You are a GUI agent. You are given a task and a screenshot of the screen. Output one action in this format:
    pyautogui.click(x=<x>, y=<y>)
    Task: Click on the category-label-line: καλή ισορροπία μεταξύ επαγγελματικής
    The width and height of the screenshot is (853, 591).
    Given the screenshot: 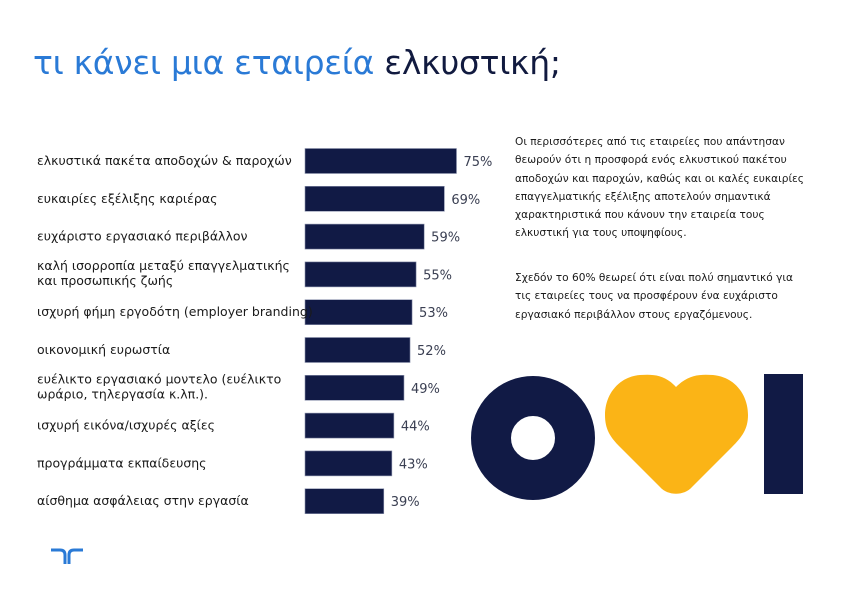 What is the action you would take?
    pyautogui.click(x=163, y=265)
    